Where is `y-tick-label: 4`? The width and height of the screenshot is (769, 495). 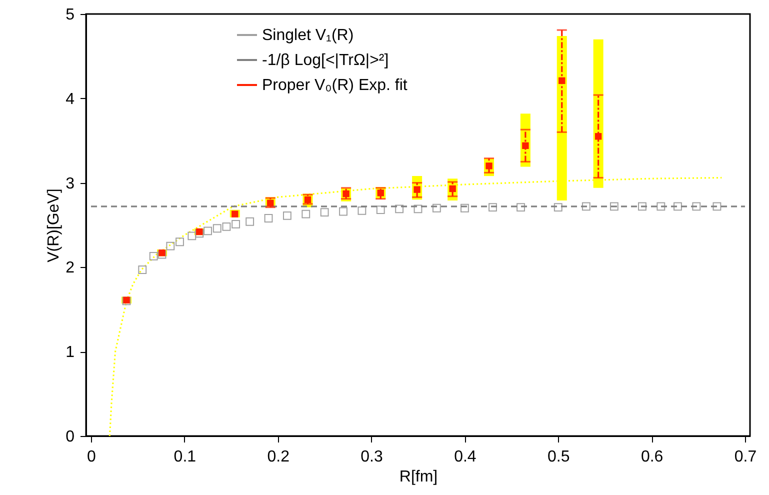
y-tick-label: 4 is located at coordinates (70, 99).